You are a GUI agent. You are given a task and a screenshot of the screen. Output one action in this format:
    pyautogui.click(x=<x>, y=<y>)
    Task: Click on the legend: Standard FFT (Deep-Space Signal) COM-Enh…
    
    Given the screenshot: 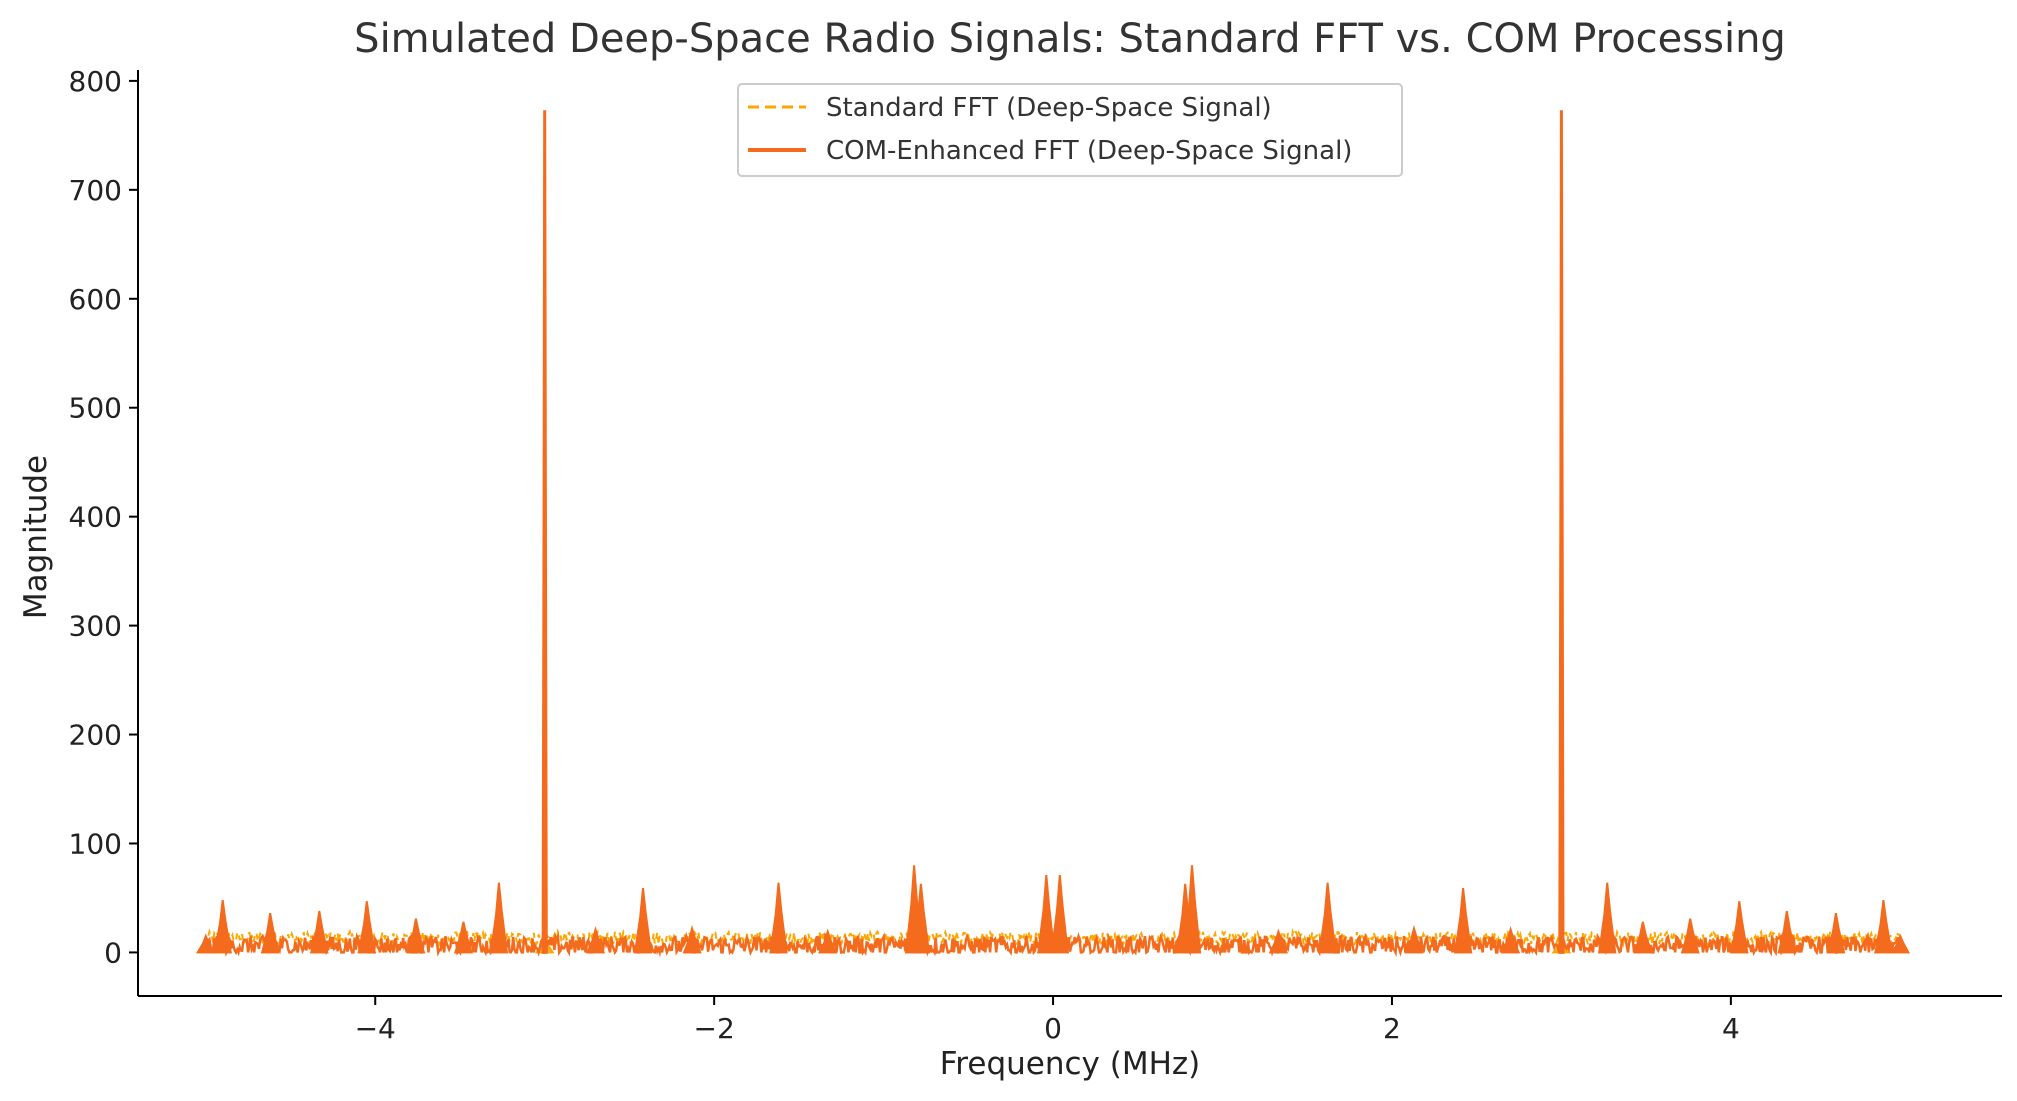 What is the action you would take?
    pyautogui.click(x=1070, y=130)
    